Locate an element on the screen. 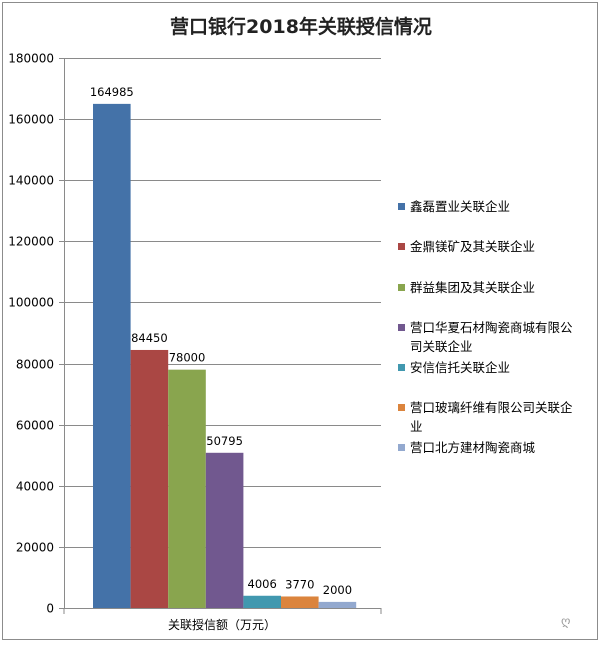  y-tick-label: 120000 is located at coordinates (31, 242).